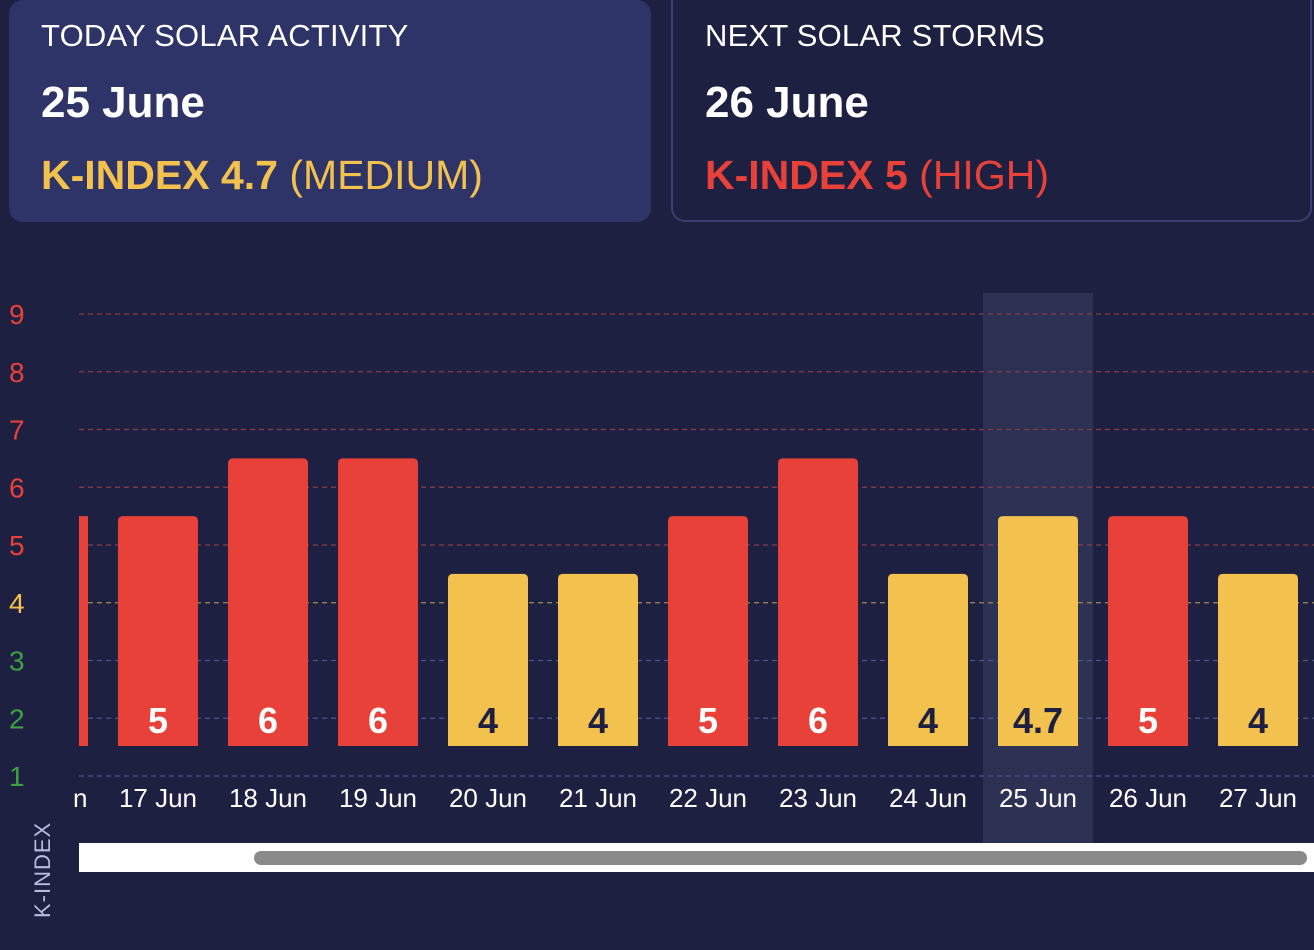  What do you see at coordinates (928, 659) in the screenshot?
I see `bar-24-jun` at bounding box center [928, 659].